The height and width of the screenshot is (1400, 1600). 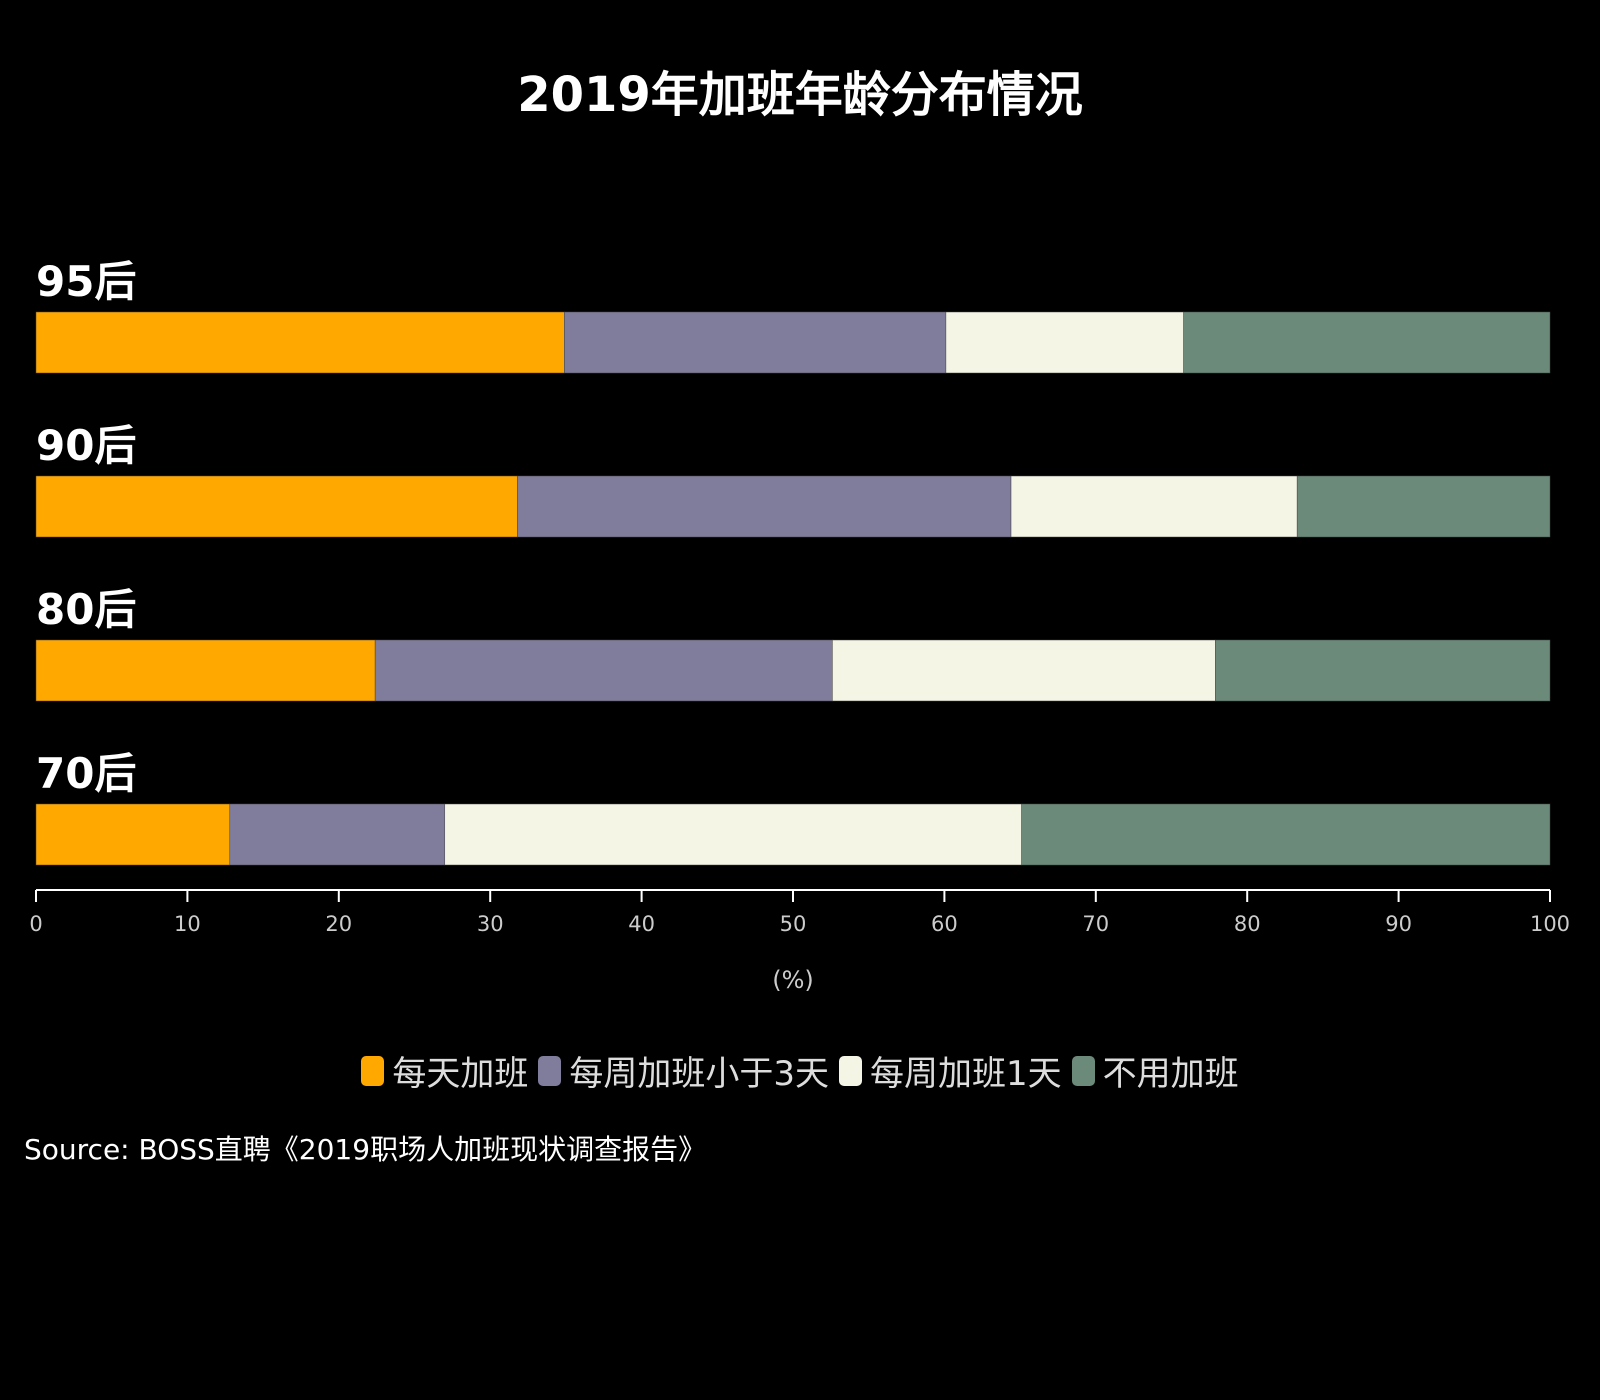 I want to click on x-tick-label: 60, so click(x=944, y=924).